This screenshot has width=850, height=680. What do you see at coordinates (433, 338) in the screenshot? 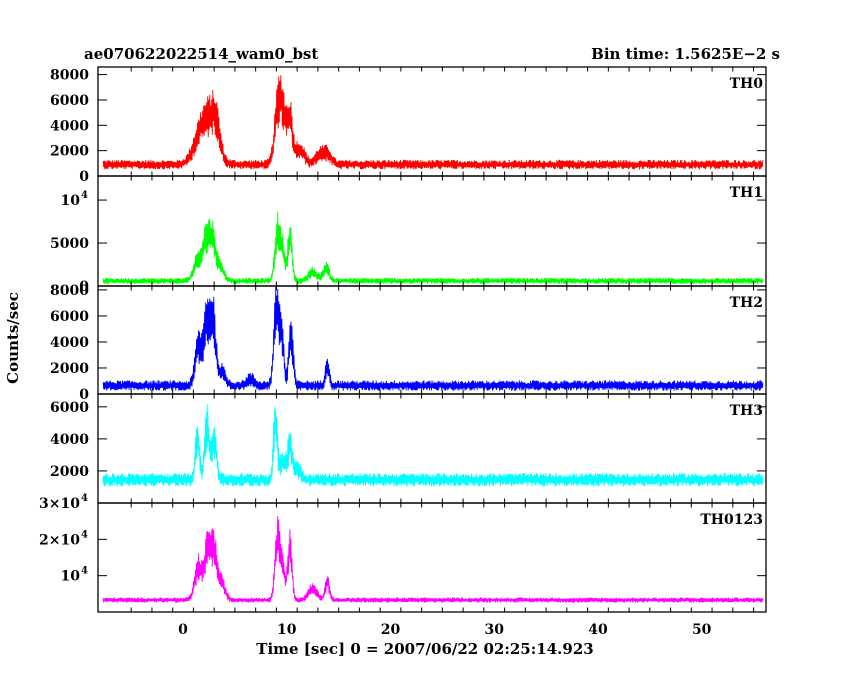
I see `series-th2` at bounding box center [433, 338].